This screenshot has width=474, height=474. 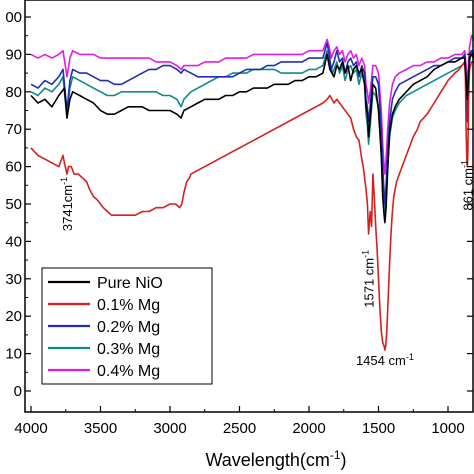 I want to click on y-tick-label: 0, so click(x=18, y=391).